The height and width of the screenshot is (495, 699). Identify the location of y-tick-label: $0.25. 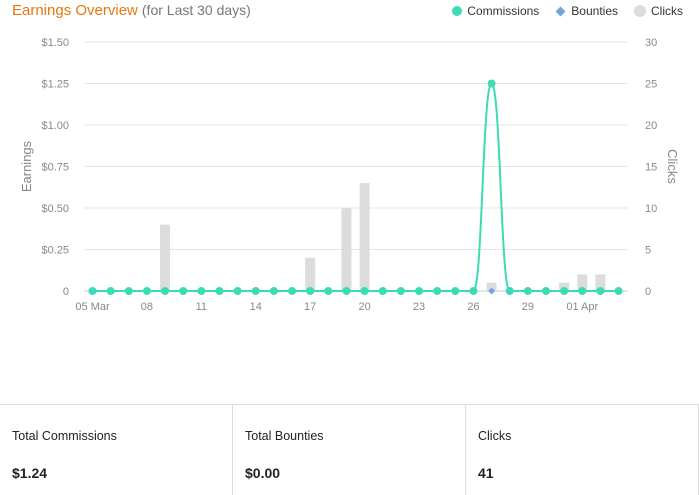
(55, 251).